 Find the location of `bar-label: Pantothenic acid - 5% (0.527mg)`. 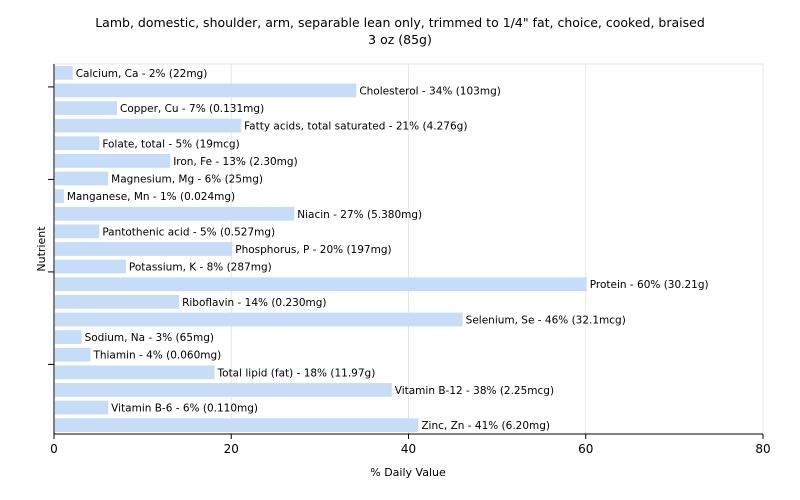

bar-label: Pantothenic acid - 5% (0.527mg) is located at coordinates (188, 232).